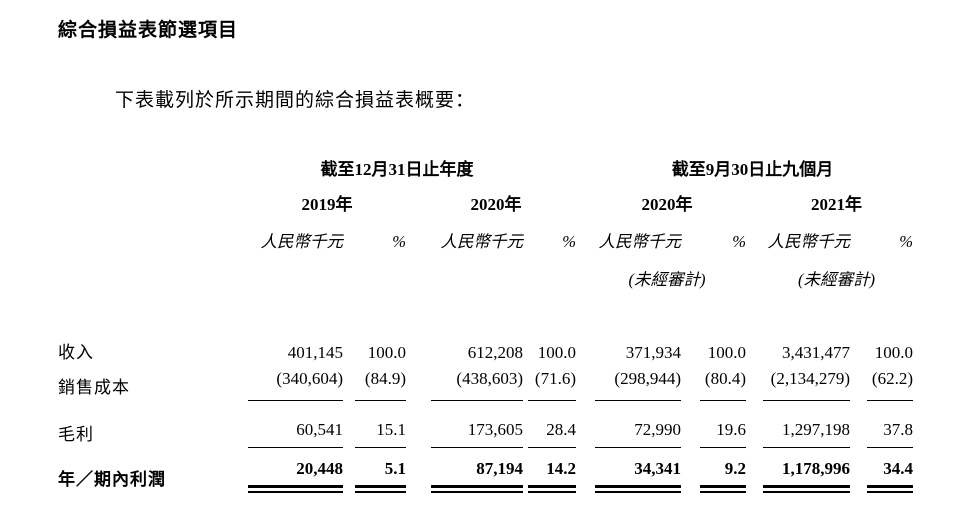 This screenshot has height=515, width=968. What do you see at coordinates (148, 30) in the screenshot?
I see `section-heading: 綜合損益表節選項目` at bounding box center [148, 30].